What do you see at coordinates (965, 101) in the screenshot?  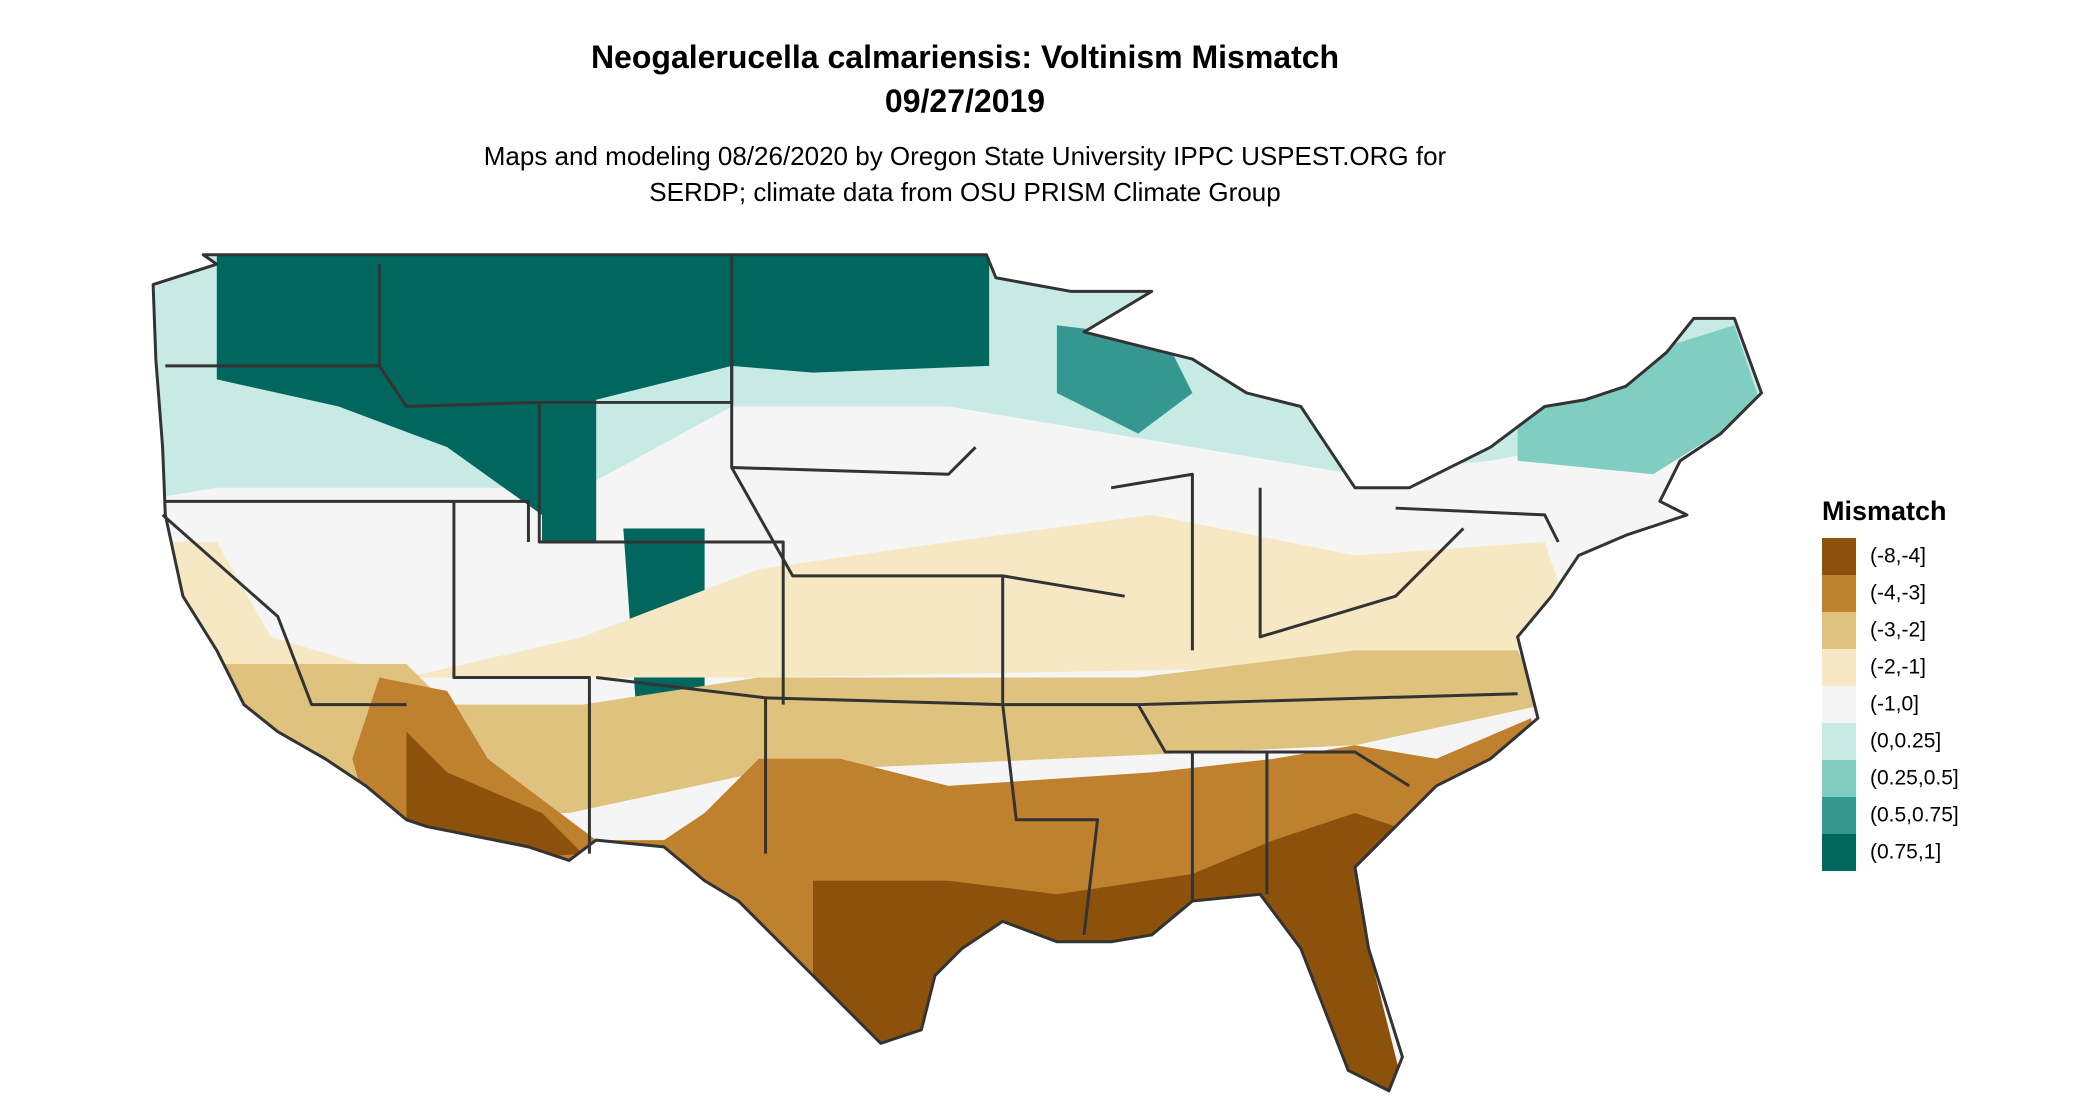 I see `title-date: 09/27/2019` at bounding box center [965, 101].